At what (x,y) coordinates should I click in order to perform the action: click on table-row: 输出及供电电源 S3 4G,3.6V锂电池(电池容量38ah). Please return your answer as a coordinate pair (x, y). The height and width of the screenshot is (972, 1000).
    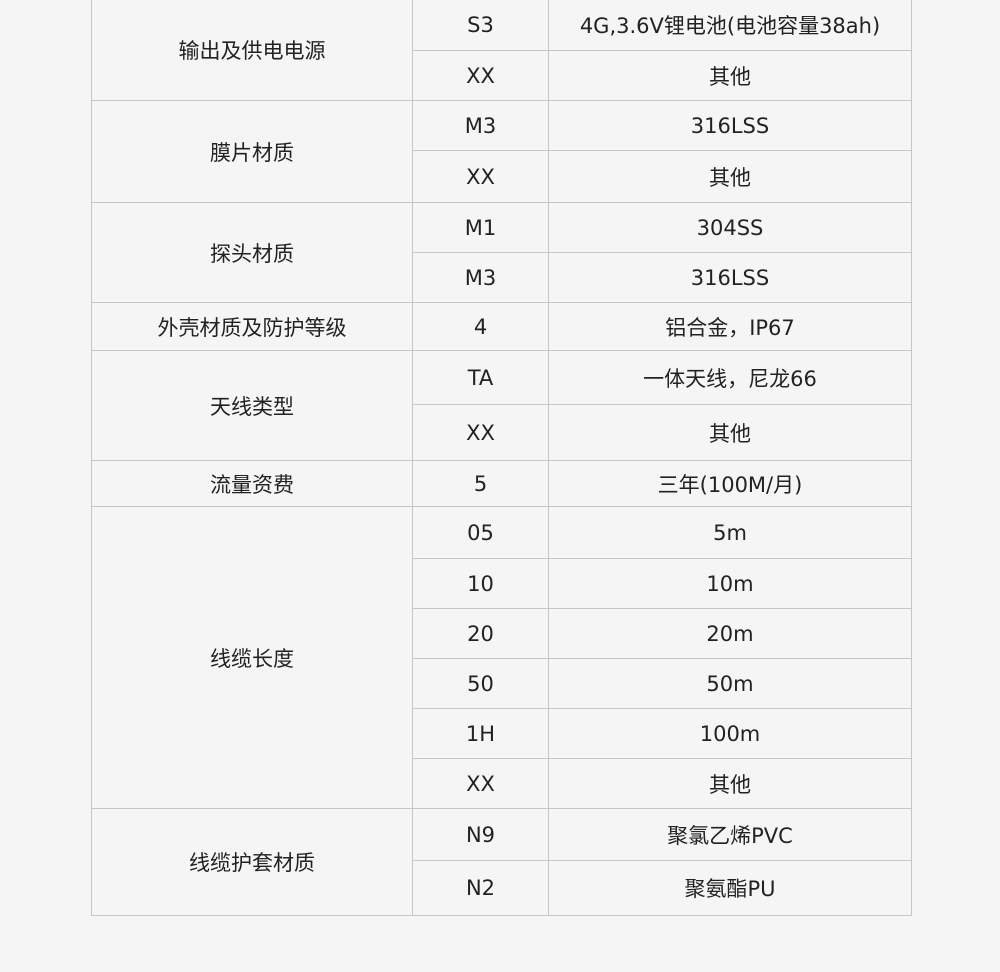
    Looking at the image, I should click on (501, 50).